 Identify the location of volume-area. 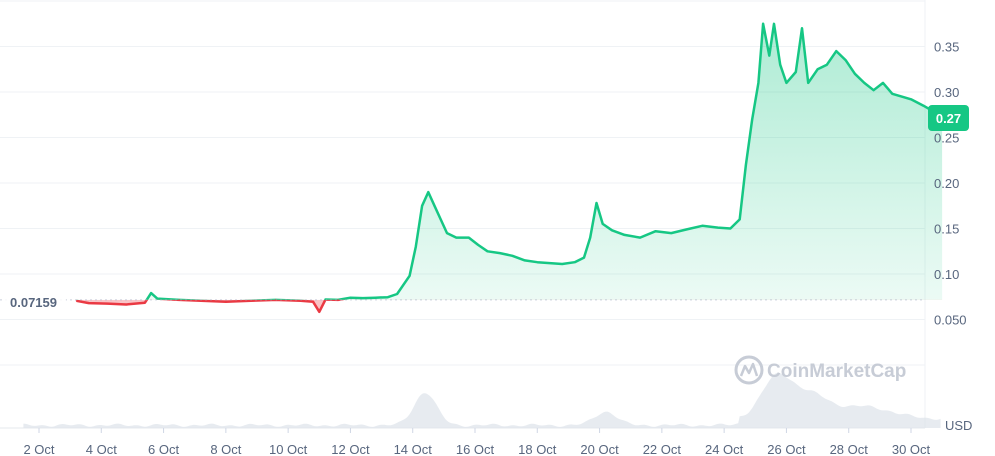
(482, 400).